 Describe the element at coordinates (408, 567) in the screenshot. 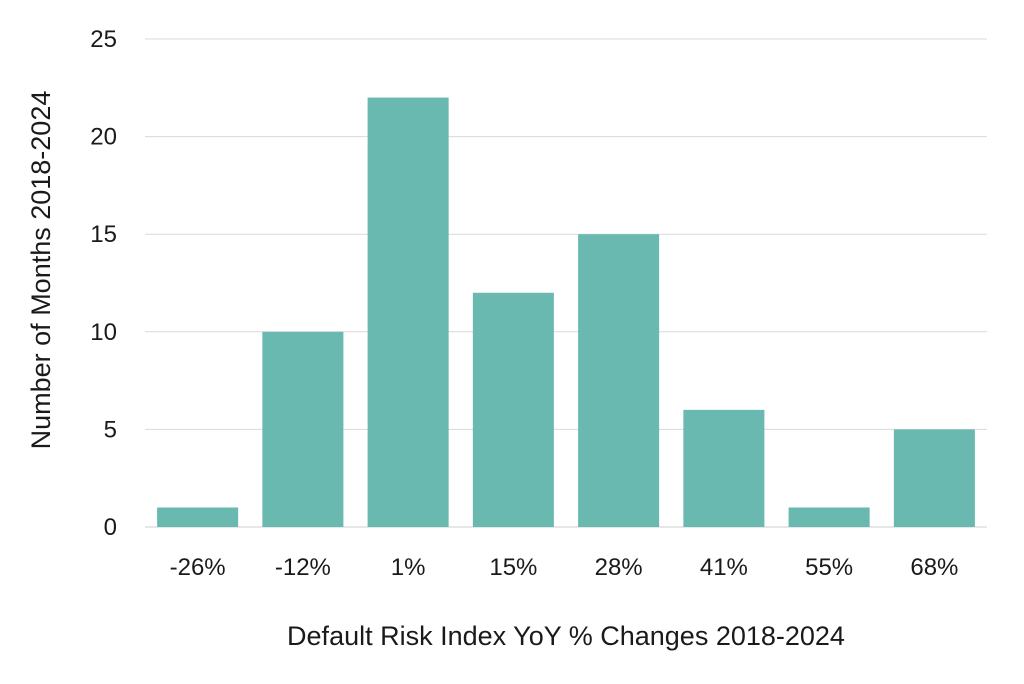

I see `x-tick-label: 1%` at that location.